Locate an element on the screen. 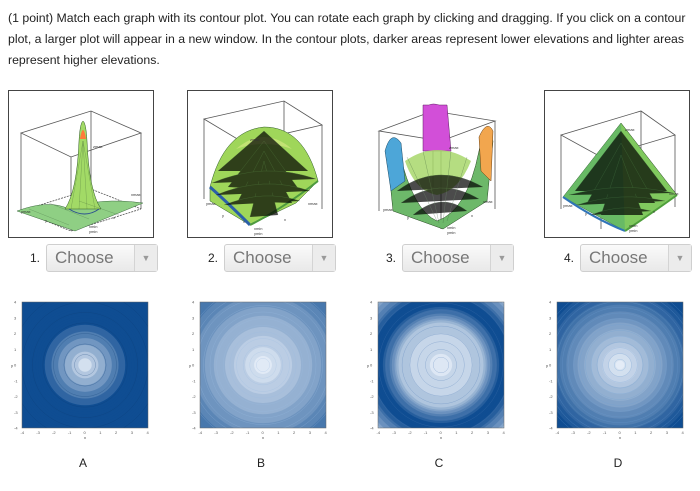  contour-plot-d: -4 -4 -3 -3 -2 -2 -1 -1 0 0 1 1 2 2 3 3 4 4 x y is located at coordinates (618, 370).